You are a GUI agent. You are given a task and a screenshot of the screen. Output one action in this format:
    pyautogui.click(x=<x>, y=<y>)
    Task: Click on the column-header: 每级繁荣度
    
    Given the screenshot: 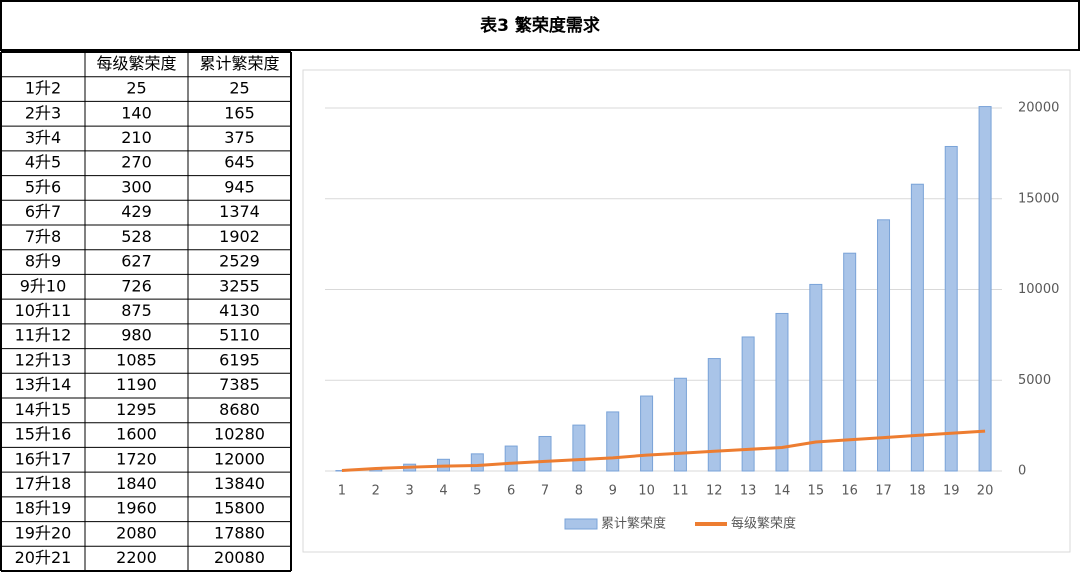 What is the action you would take?
    pyautogui.click(x=136, y=63)
    